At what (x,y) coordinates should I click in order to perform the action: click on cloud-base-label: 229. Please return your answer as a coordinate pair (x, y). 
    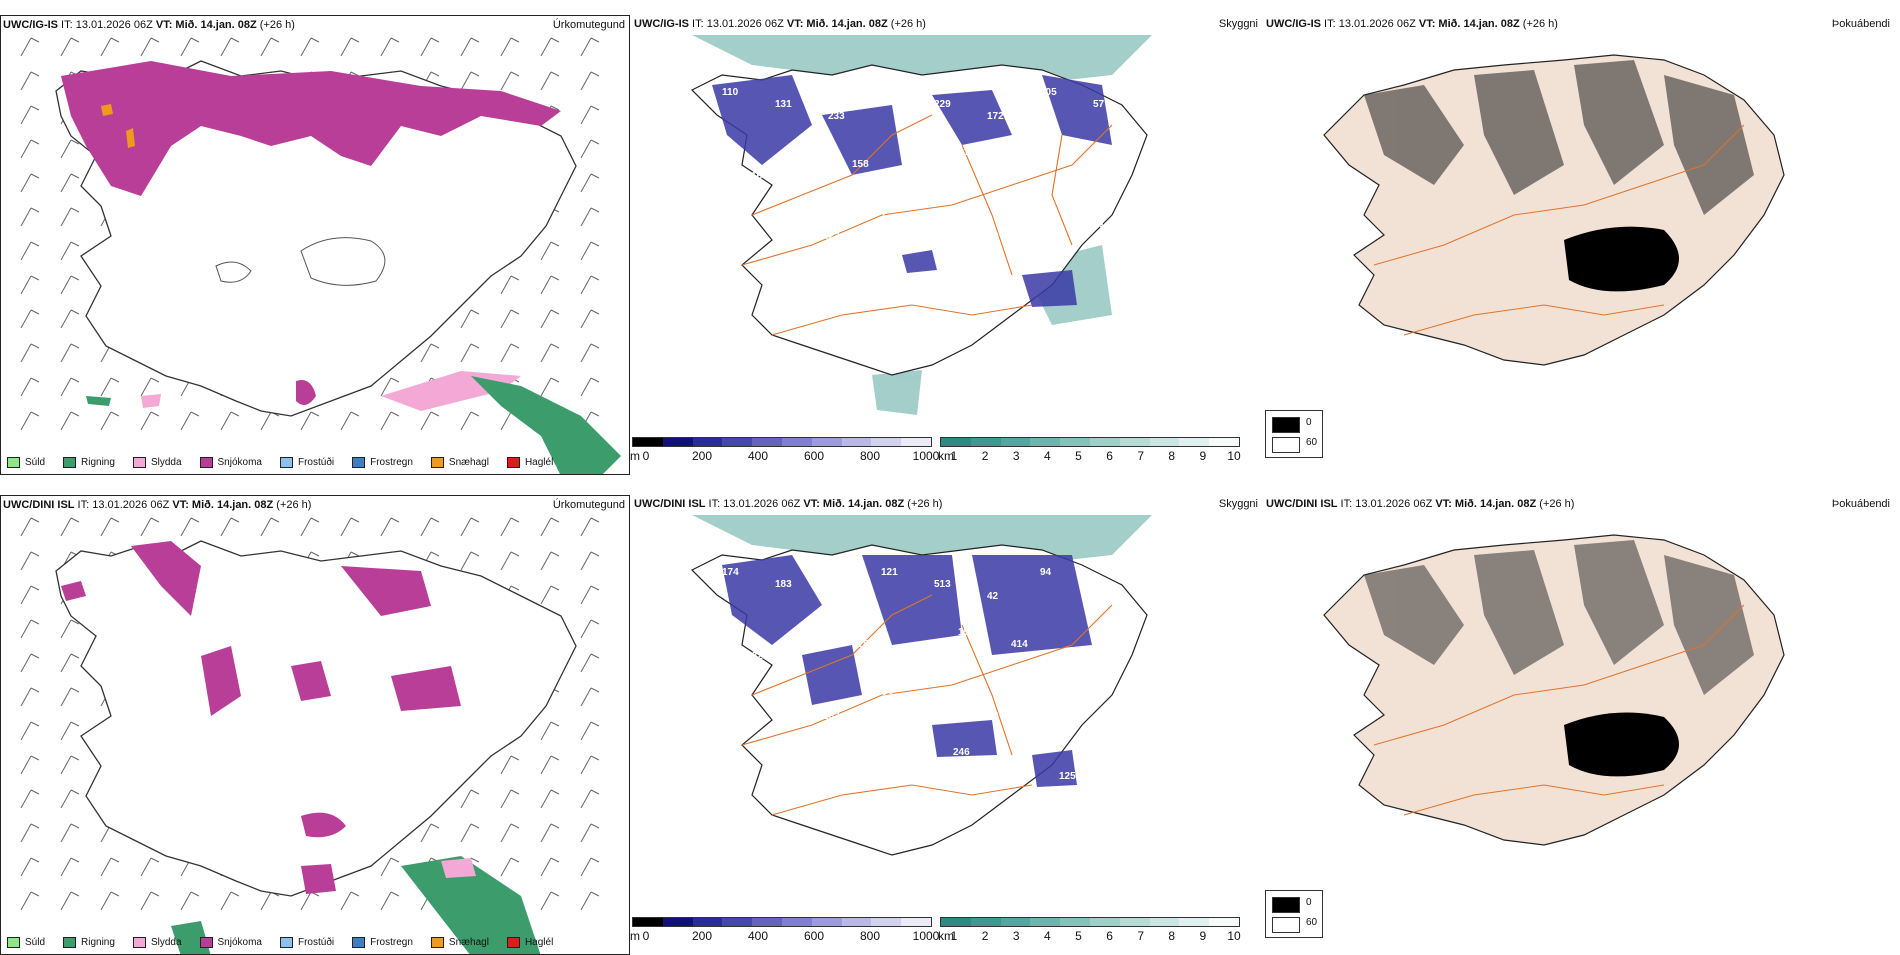
    Looking at the image, I should click on (942, 104).